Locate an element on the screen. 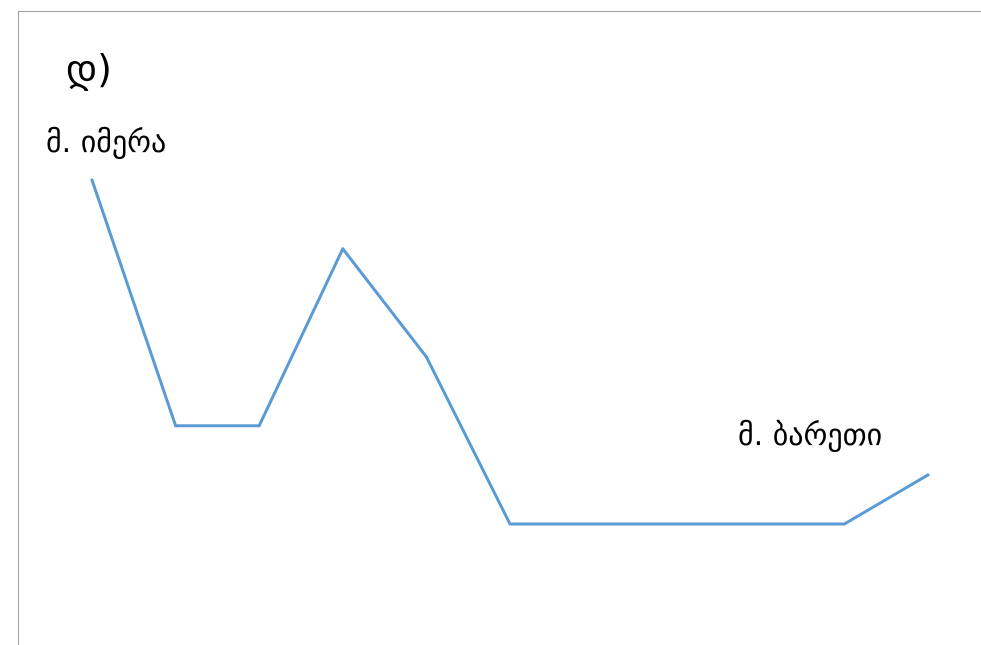 Image resolution: width=981 pixels, height=645 pixels. start-point-label: მ. იმერა is located at coordinates (106, 142).